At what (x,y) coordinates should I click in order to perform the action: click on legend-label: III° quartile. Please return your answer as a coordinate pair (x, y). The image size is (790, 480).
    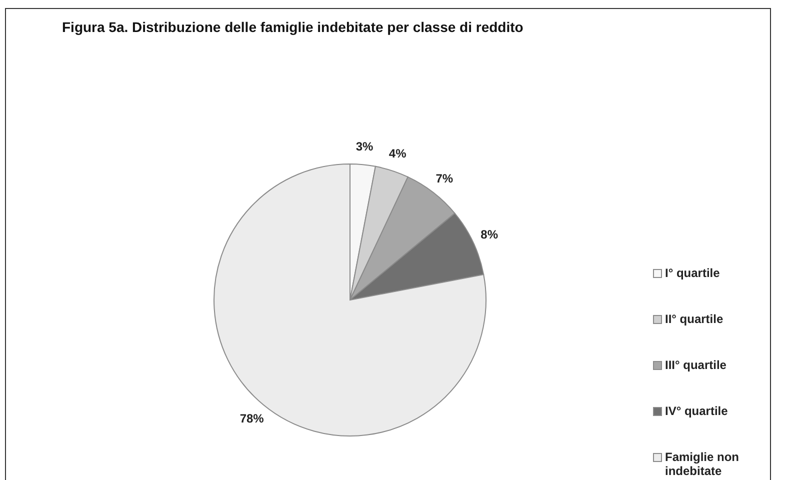
    Looking at the image, I should click on (696, 365).